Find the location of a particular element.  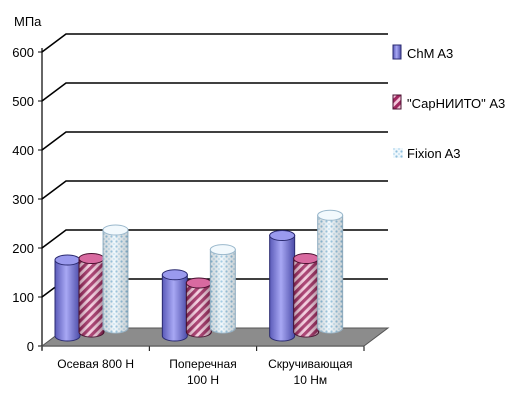

y-axis-title: МПа is located at coordinates (28, 21).